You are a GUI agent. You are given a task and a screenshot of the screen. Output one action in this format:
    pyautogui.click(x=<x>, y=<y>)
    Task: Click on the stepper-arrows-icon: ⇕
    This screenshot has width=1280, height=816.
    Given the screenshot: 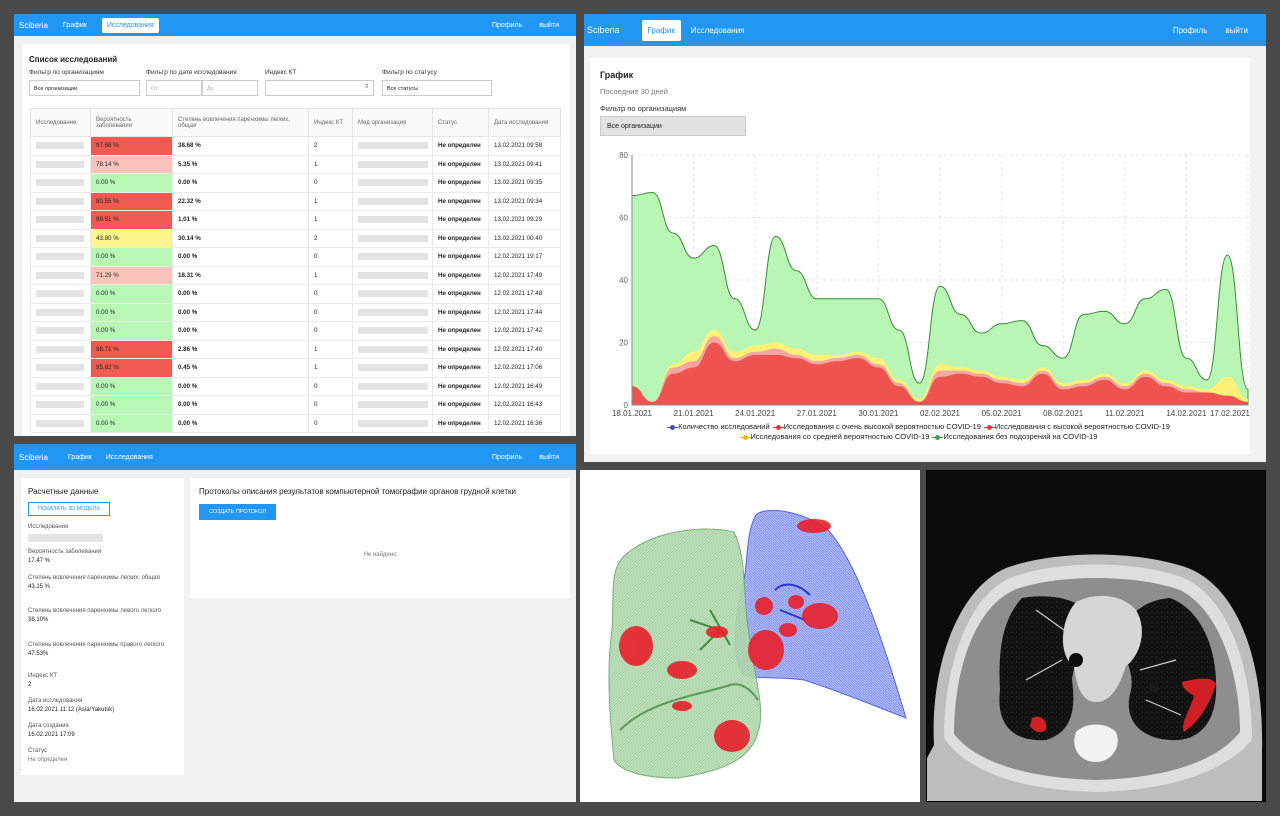 What is the action you would take?
    pyautogui.click(x=366, y=87)
    